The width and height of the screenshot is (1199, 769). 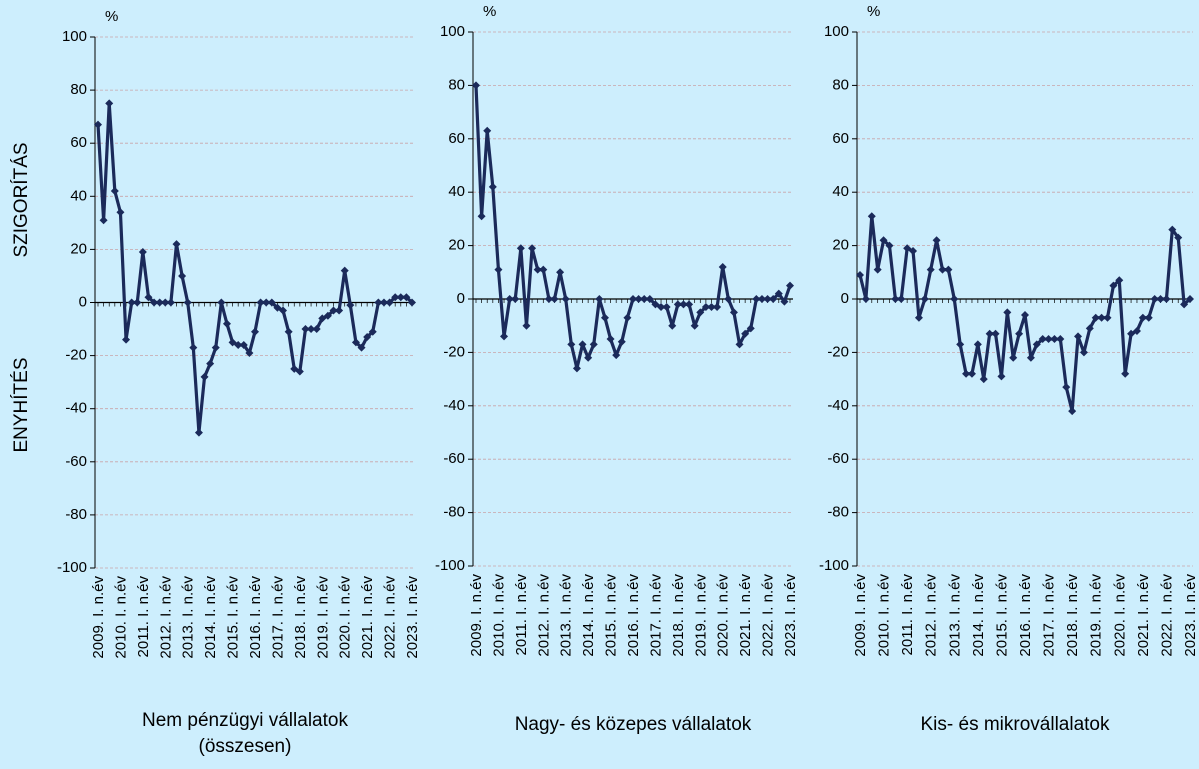 What do you see at coordinates (21, 199) in the screenshot?
I see `y-axis-label: SZIGORÍTÁS` at bounding box center [21, 199].